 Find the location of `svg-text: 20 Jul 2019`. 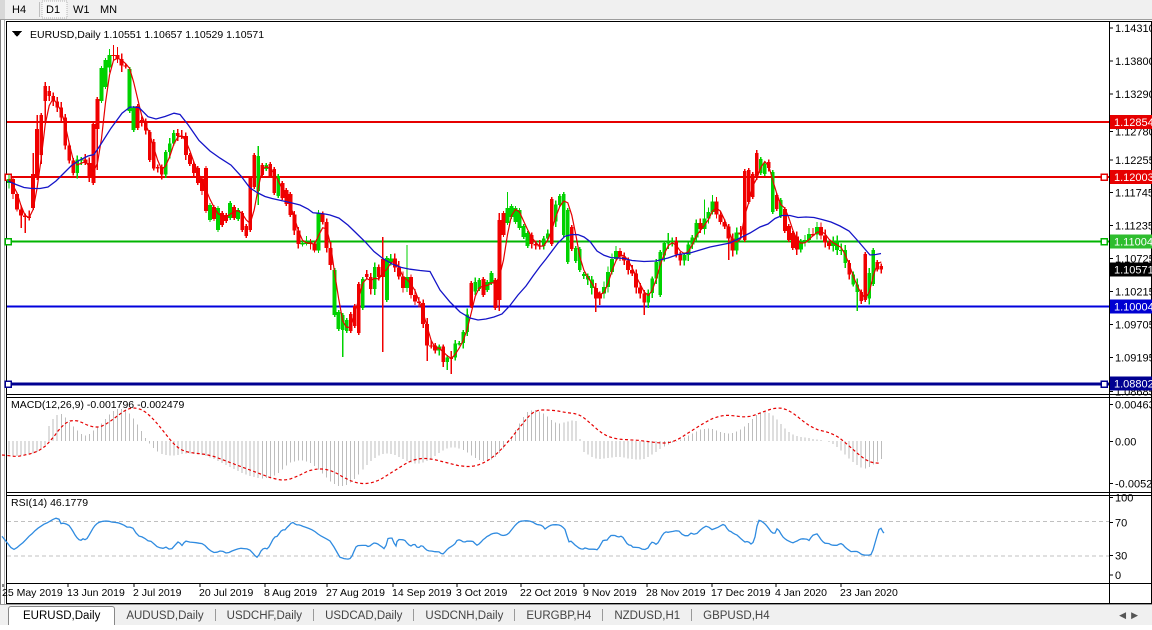

svg-text: 20 Jul 2019 is located at coordinates (226, 593).